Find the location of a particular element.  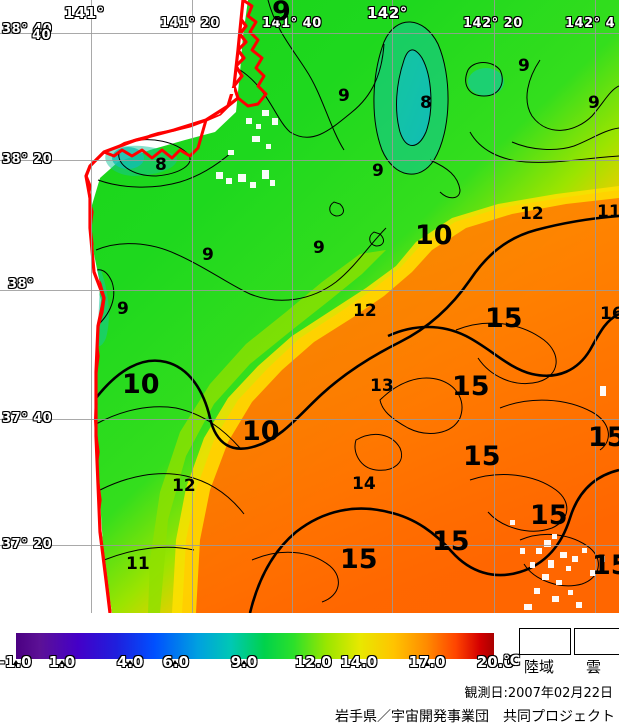

coastline-north is located at coordinates (252, 54).